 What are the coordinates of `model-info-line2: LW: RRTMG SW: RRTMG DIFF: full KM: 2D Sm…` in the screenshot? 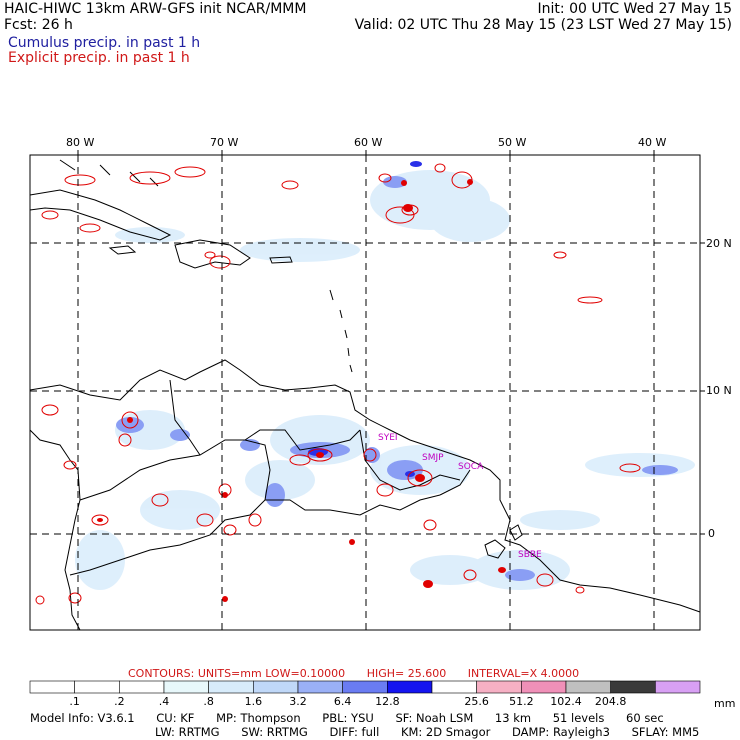 It's located at (436, 732).